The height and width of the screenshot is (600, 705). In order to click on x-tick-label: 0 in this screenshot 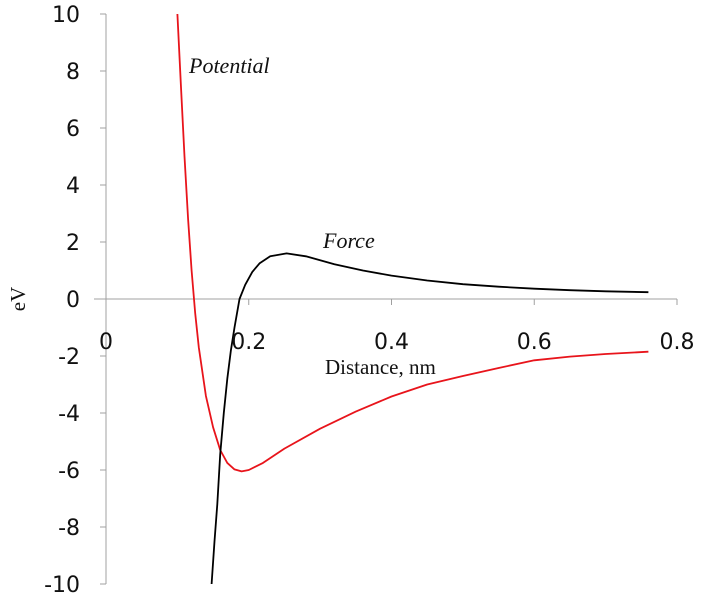, I will do `click(106, 342)`.